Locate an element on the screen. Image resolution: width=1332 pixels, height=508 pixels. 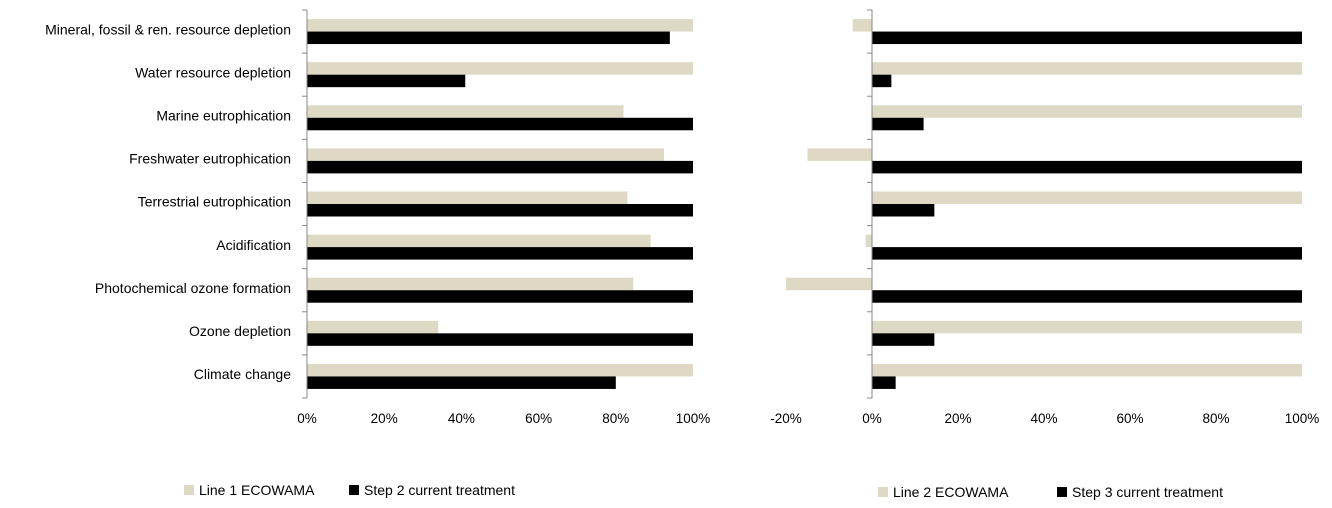
legend-label: Step 2 current treatment is located at coordinates (439, 490).